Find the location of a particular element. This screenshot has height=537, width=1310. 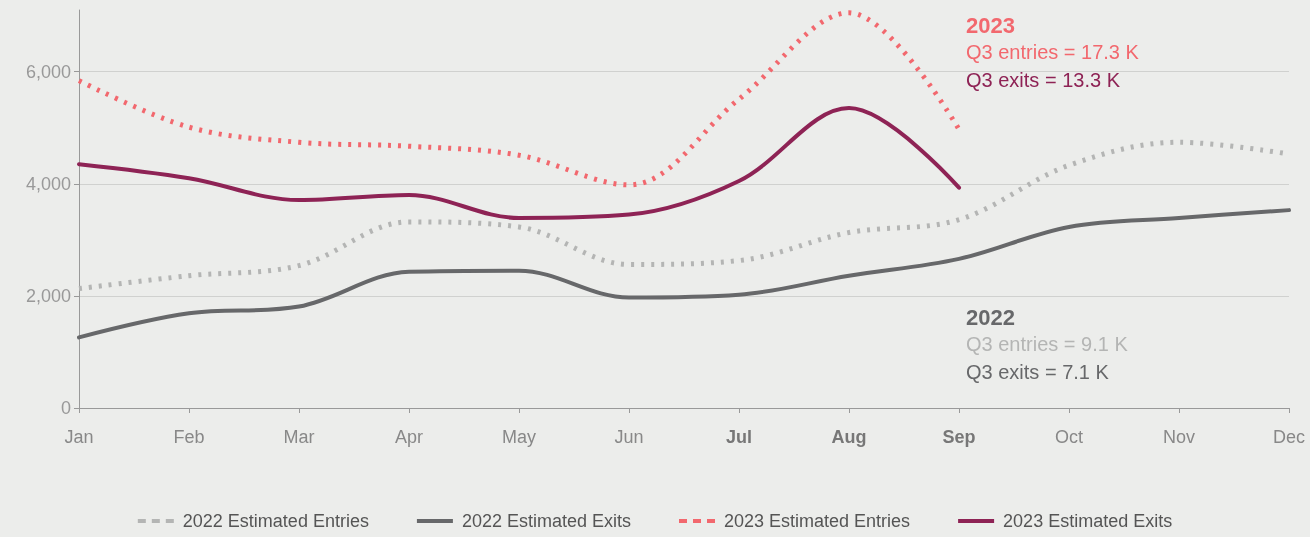

legend-label: 2022 Estimated Entries is located at coordinates (275, 521).